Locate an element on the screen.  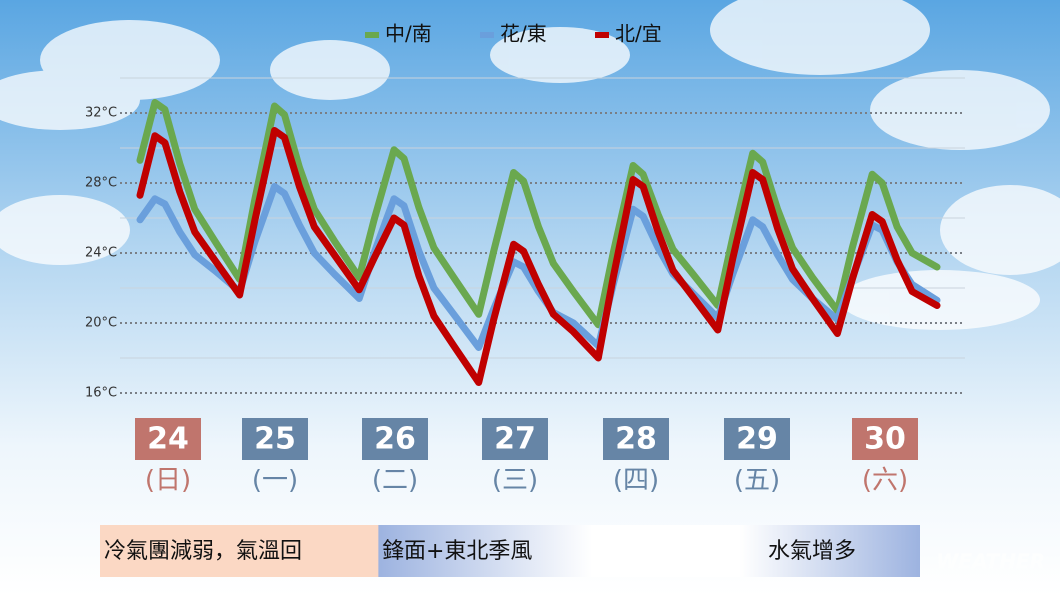
y-tick-label: 16°C is located at coordinates (101, 393).